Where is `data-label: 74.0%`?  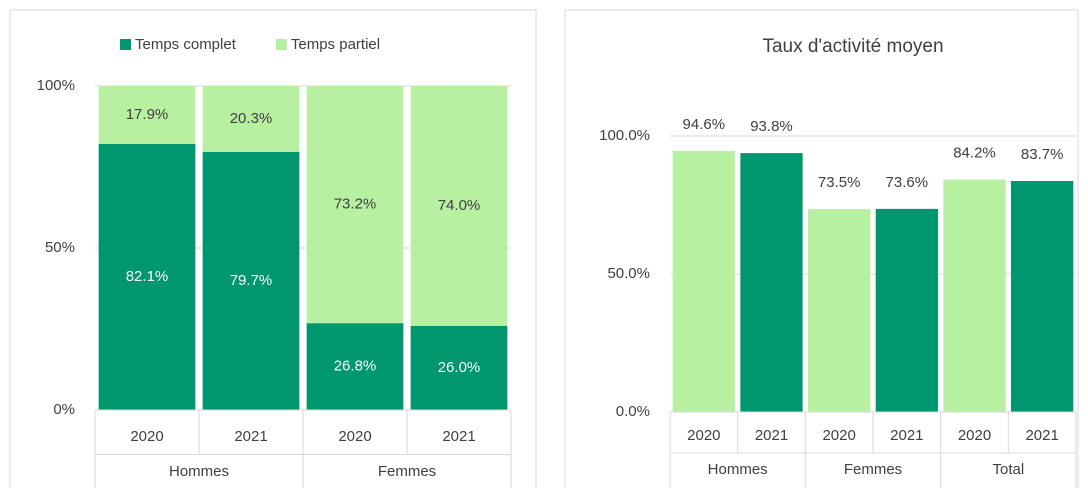 data-label: 74.0% is located at coordinates (459, 205).